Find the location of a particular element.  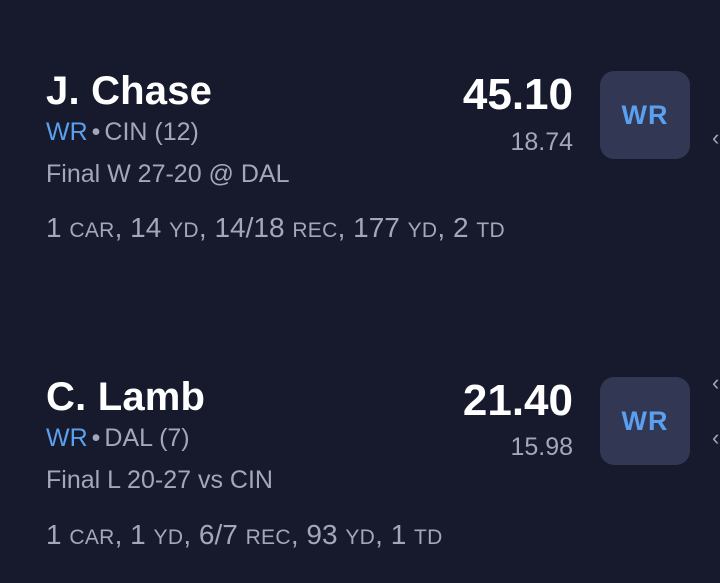

stat-line: 1 CAR, 14 YD, 14/18 REC, 177 YD, 2 TD is located at coordinates (275, 227).